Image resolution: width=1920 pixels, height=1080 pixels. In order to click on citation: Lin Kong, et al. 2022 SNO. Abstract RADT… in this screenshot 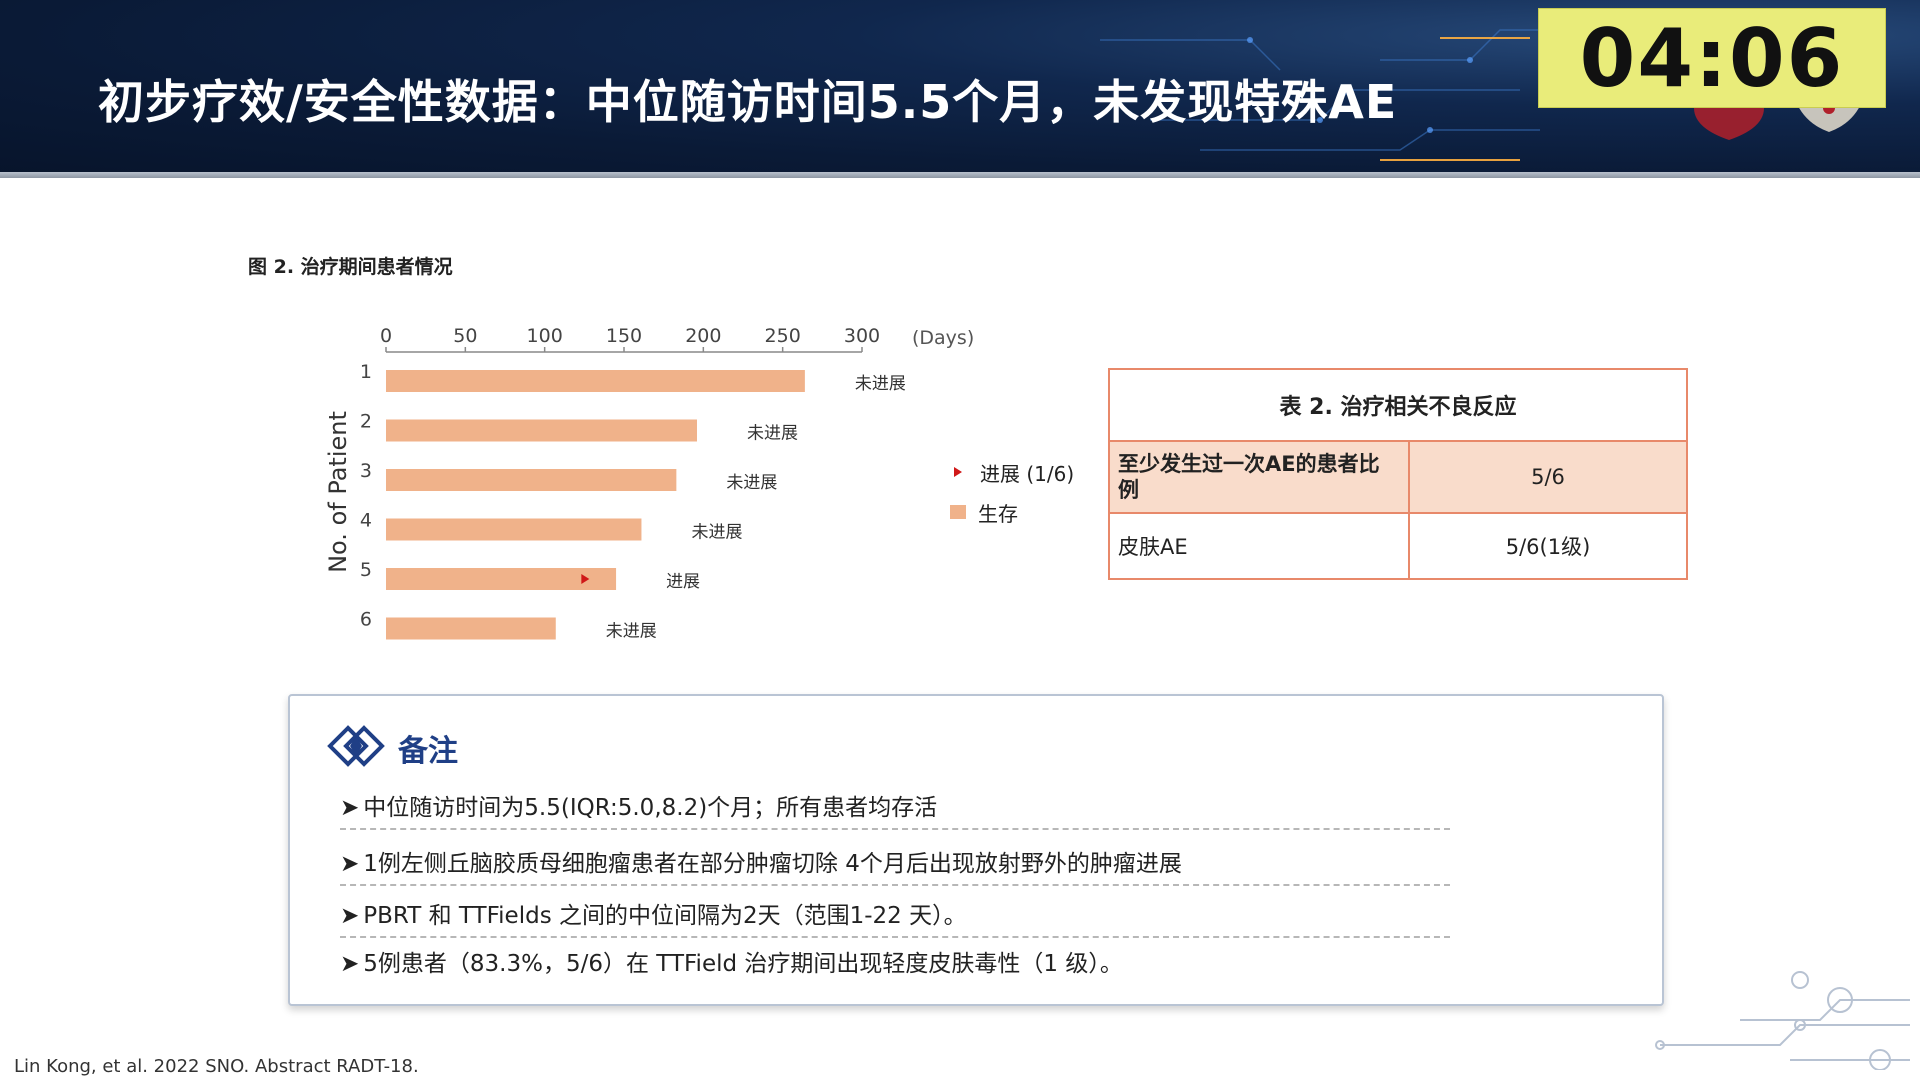, I will do `click(216, 1066)`.